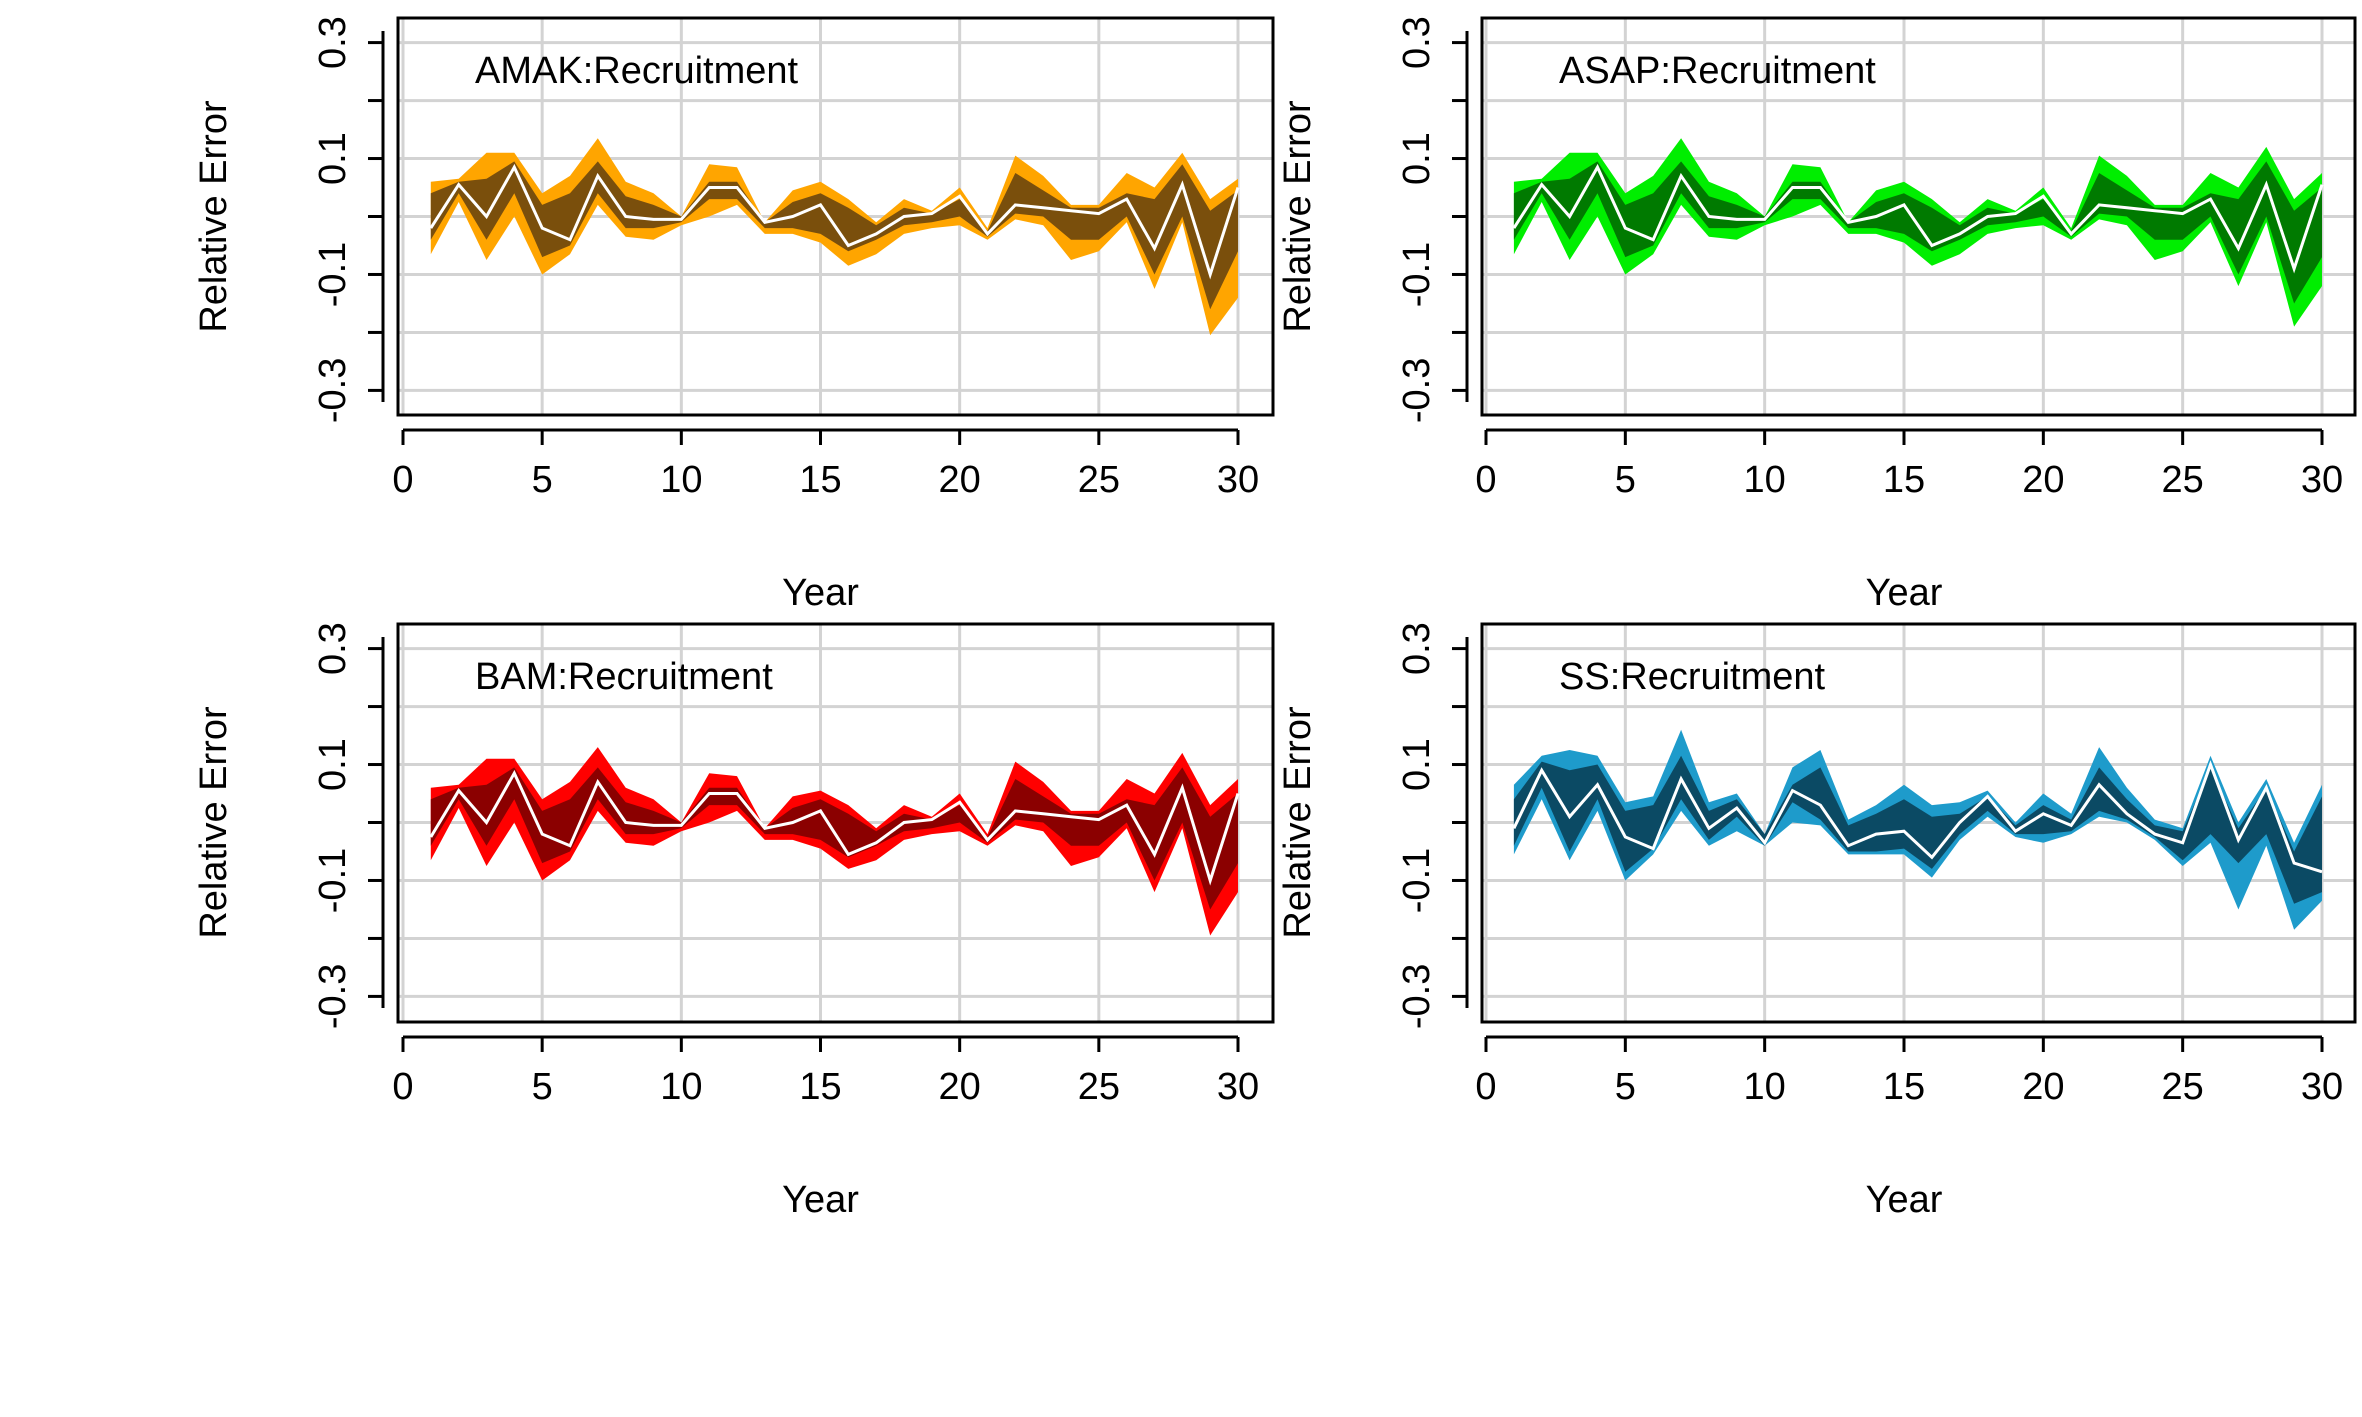  What do you see at coordinates (624, 677) in the screenshot?
I see `panel-title: BAM:Recruitment` at bounding box center [624, 677].